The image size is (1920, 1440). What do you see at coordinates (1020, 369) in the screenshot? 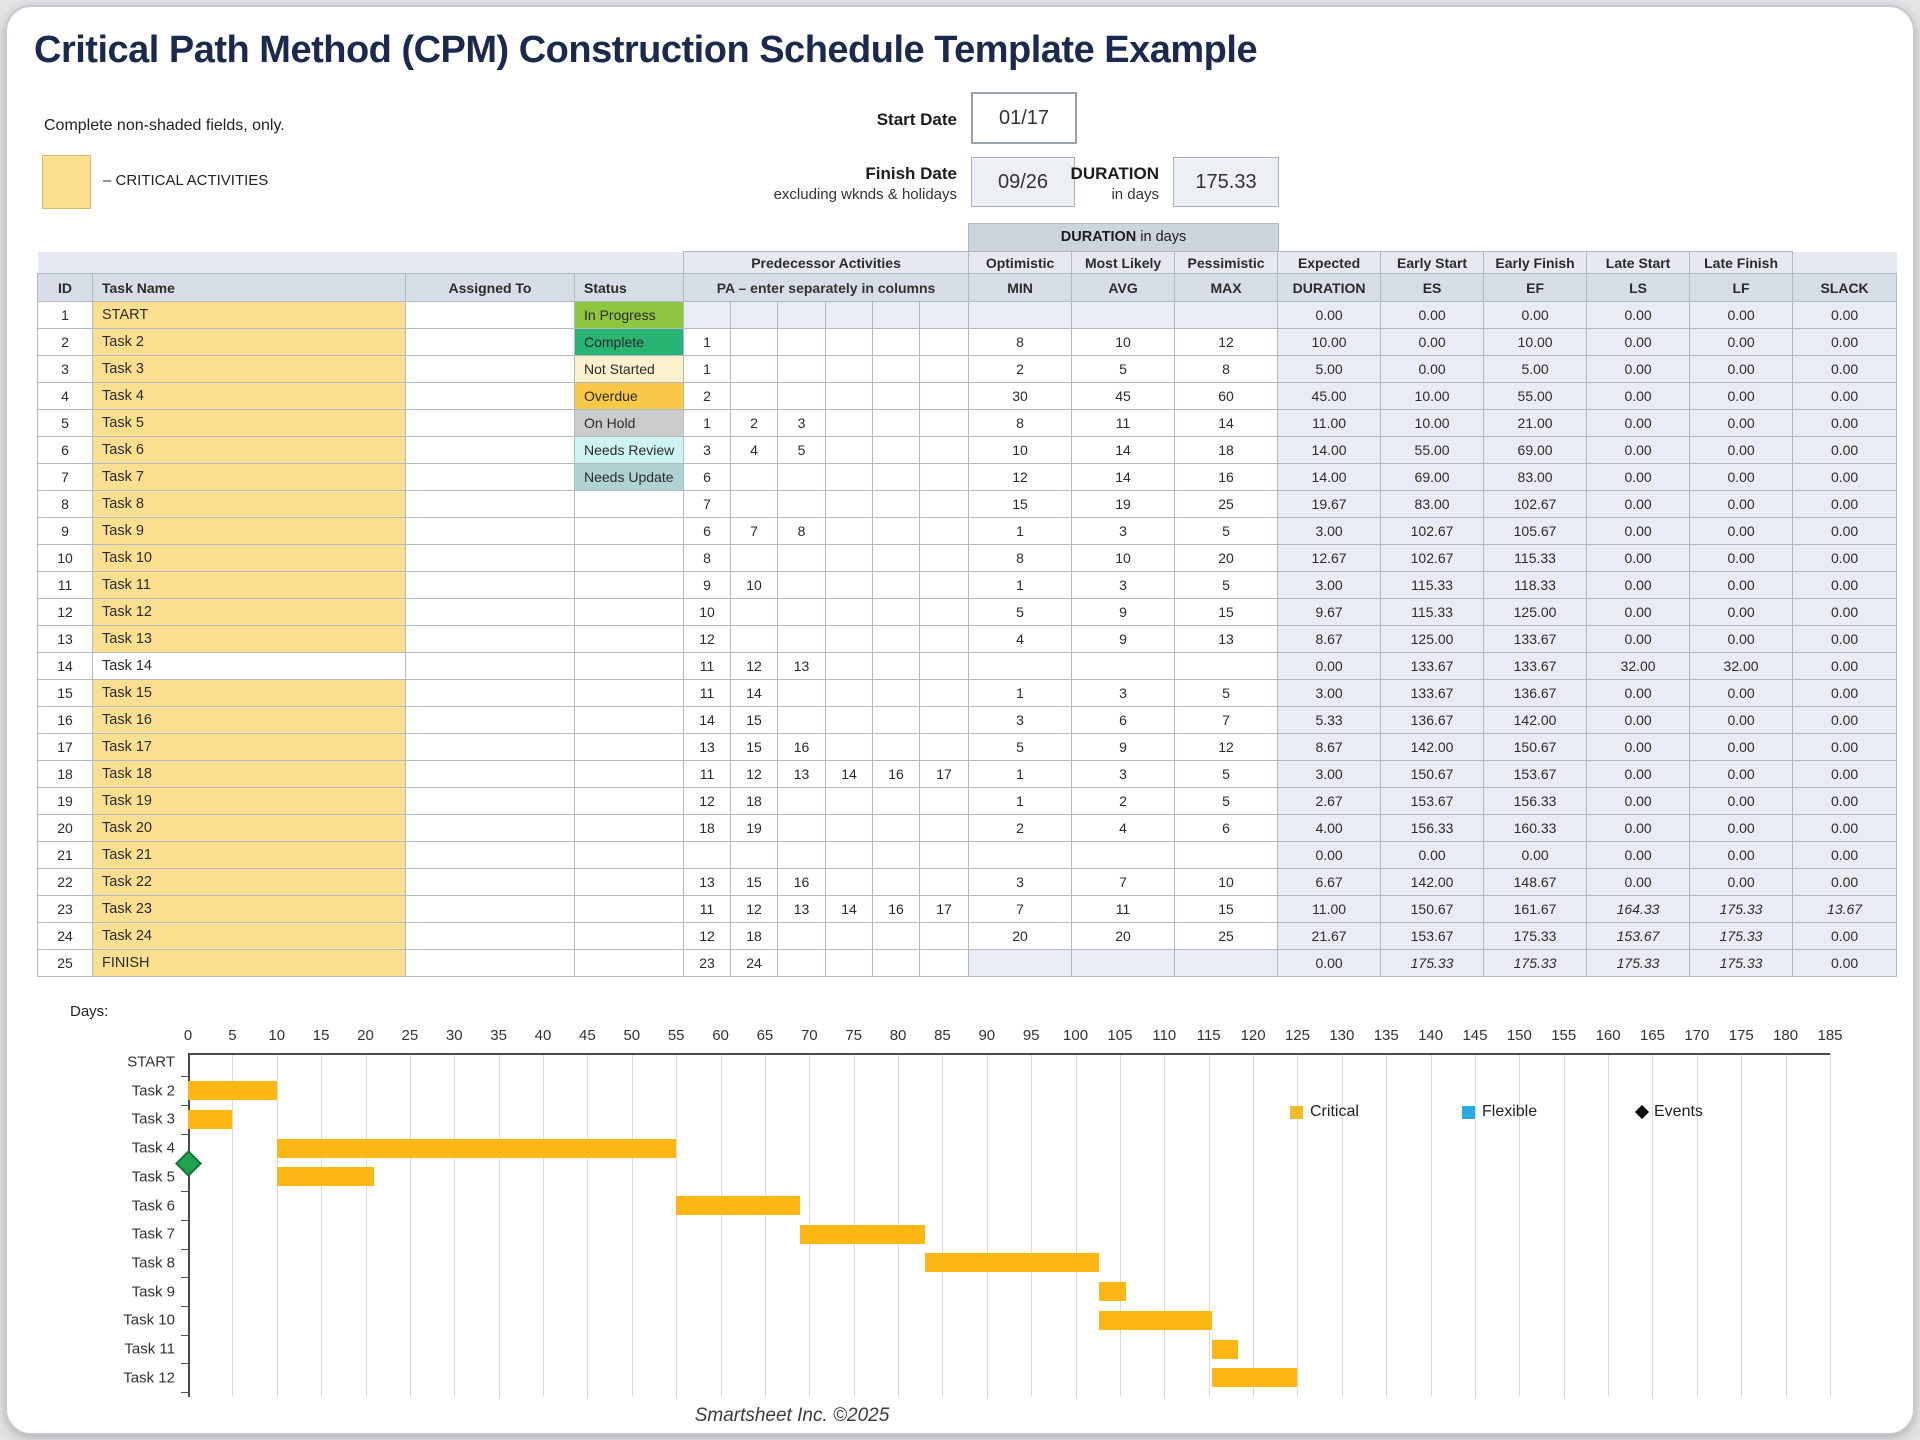
I see `cell-min-3: 2` at bounding box center [1020, 369].